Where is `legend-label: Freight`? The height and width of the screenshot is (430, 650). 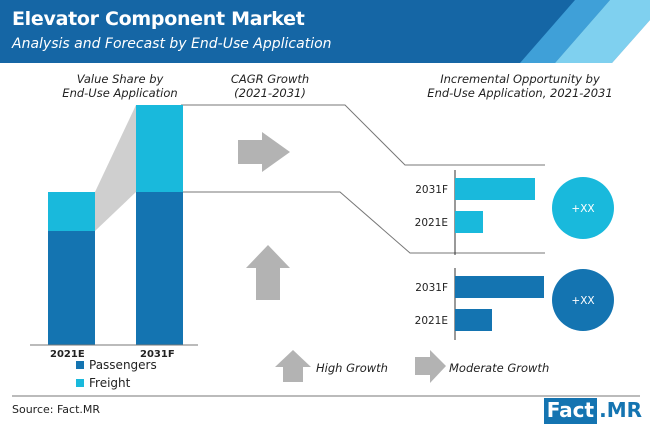
legend-label: Freight is located at coordinates (110, 383).